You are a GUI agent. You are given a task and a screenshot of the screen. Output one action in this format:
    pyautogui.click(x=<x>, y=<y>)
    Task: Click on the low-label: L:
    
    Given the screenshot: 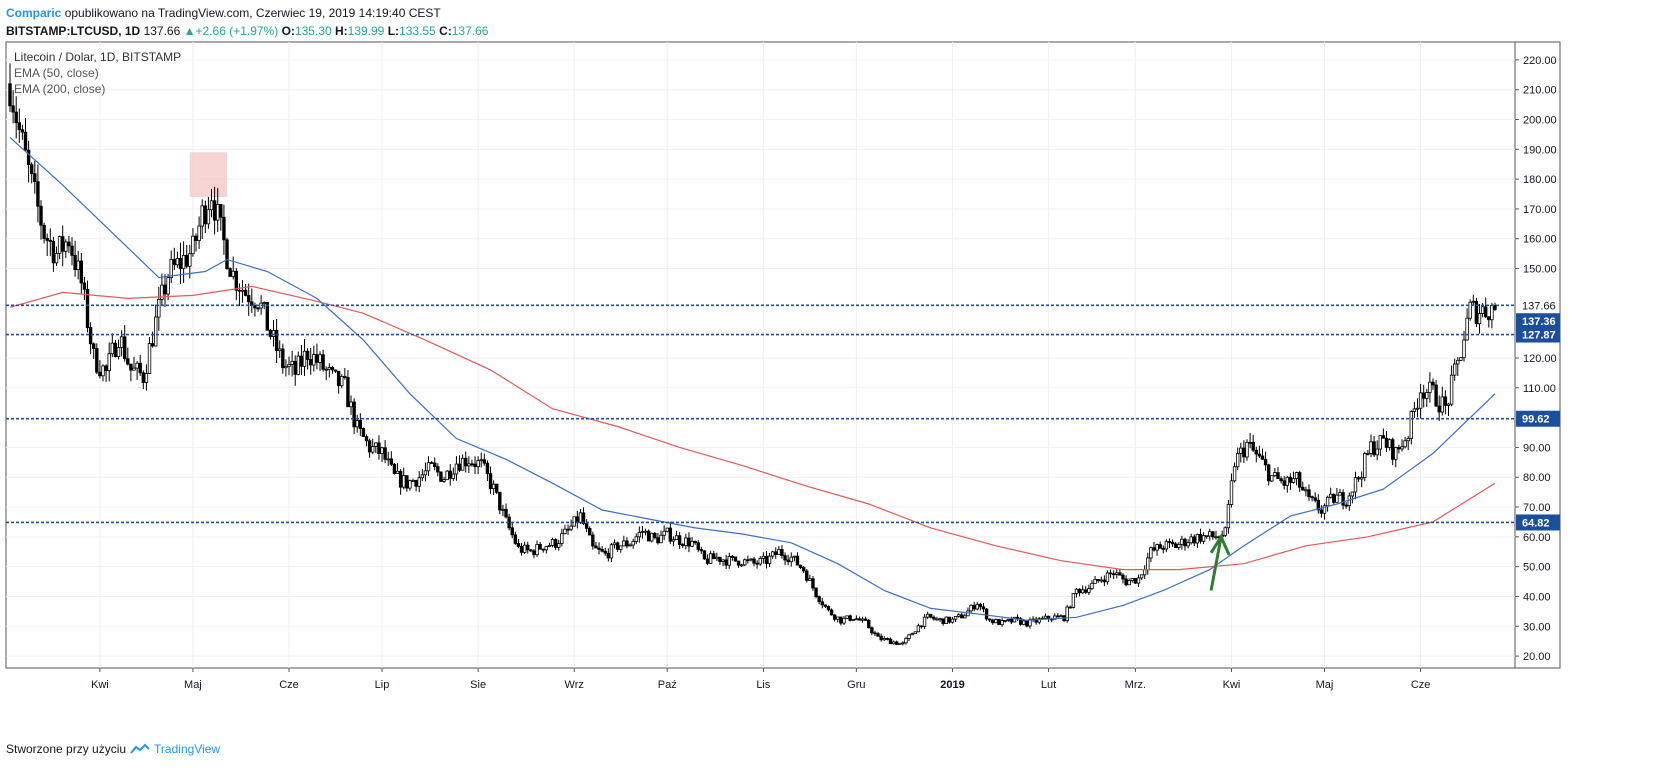 What is the action you would take?
    pyautogui.click(x=393, y=31)
    